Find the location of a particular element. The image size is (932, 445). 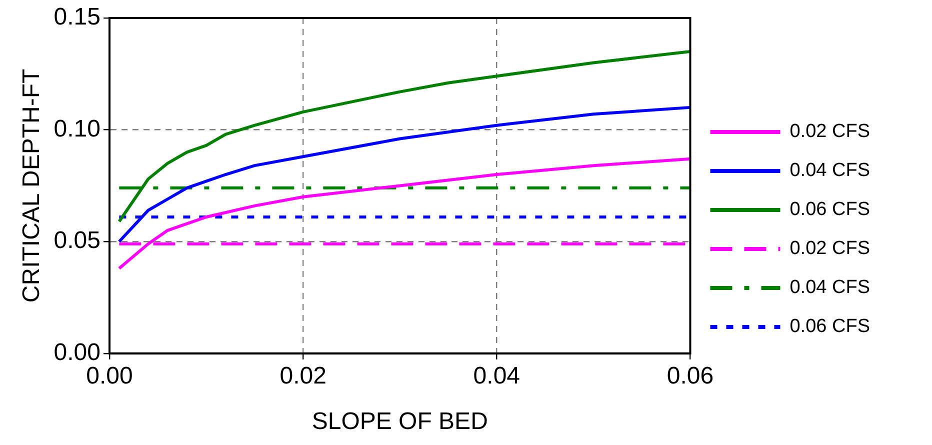

x-axis-title: SLOPE OF BED is located at coordinates (400, 422).